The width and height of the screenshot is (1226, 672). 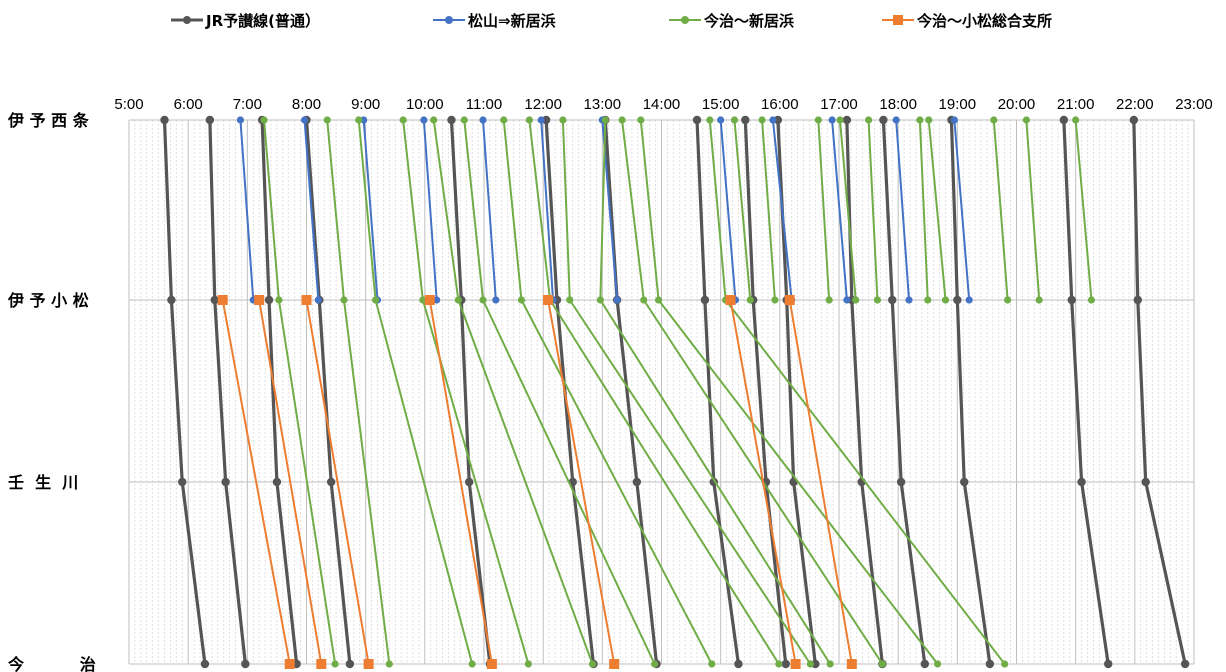 What do you see at coordinates (43, 482) in the screenshot?
I see `station-label-2: 壬 生 川` at bounding box center [43, 482].